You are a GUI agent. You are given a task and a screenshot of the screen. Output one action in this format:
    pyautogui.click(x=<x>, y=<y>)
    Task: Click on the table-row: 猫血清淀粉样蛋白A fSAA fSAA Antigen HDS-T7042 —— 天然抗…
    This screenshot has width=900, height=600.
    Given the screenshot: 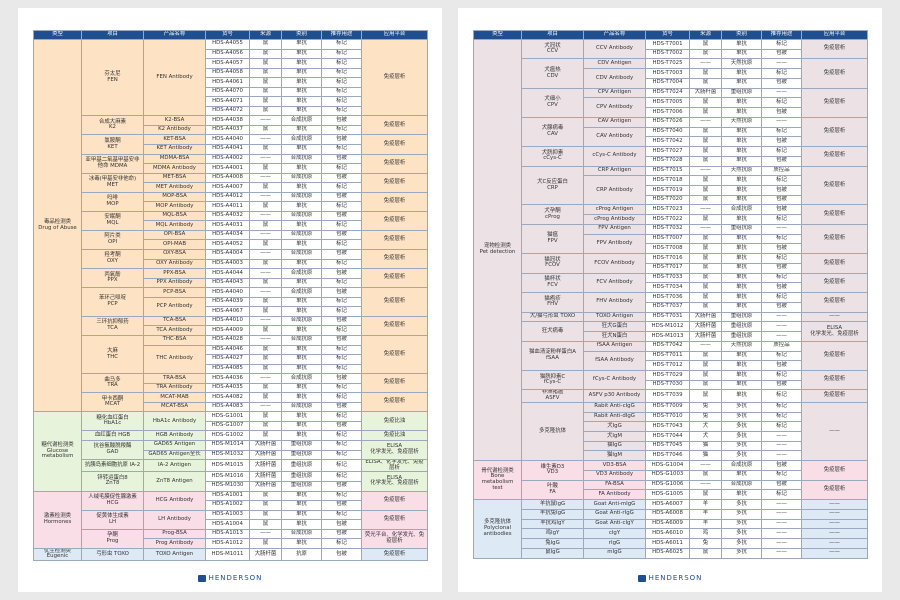 What is the action you would take?
    pyautogui.click(x=671, y=355)
    